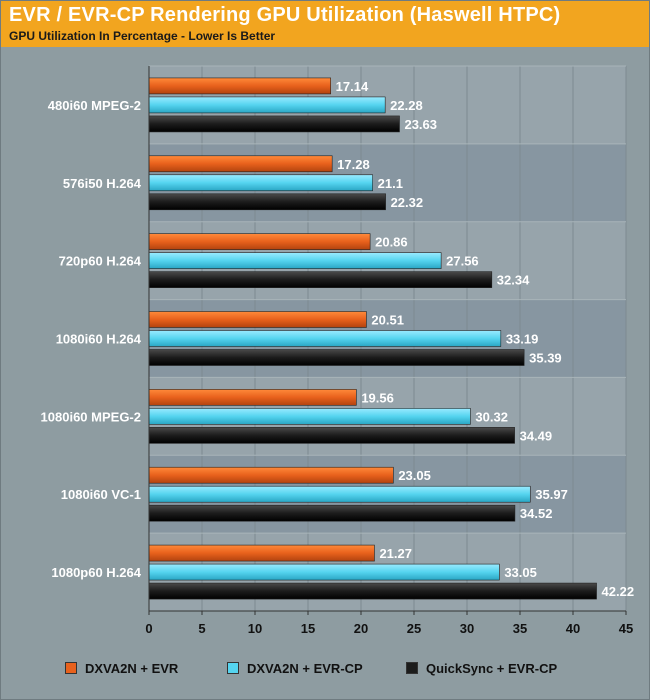 The width and height of the screenshot is (650, 700). Describe the element at coordinates (513, 280) in the screenshot. I see `data-label: 32.34` at that location.